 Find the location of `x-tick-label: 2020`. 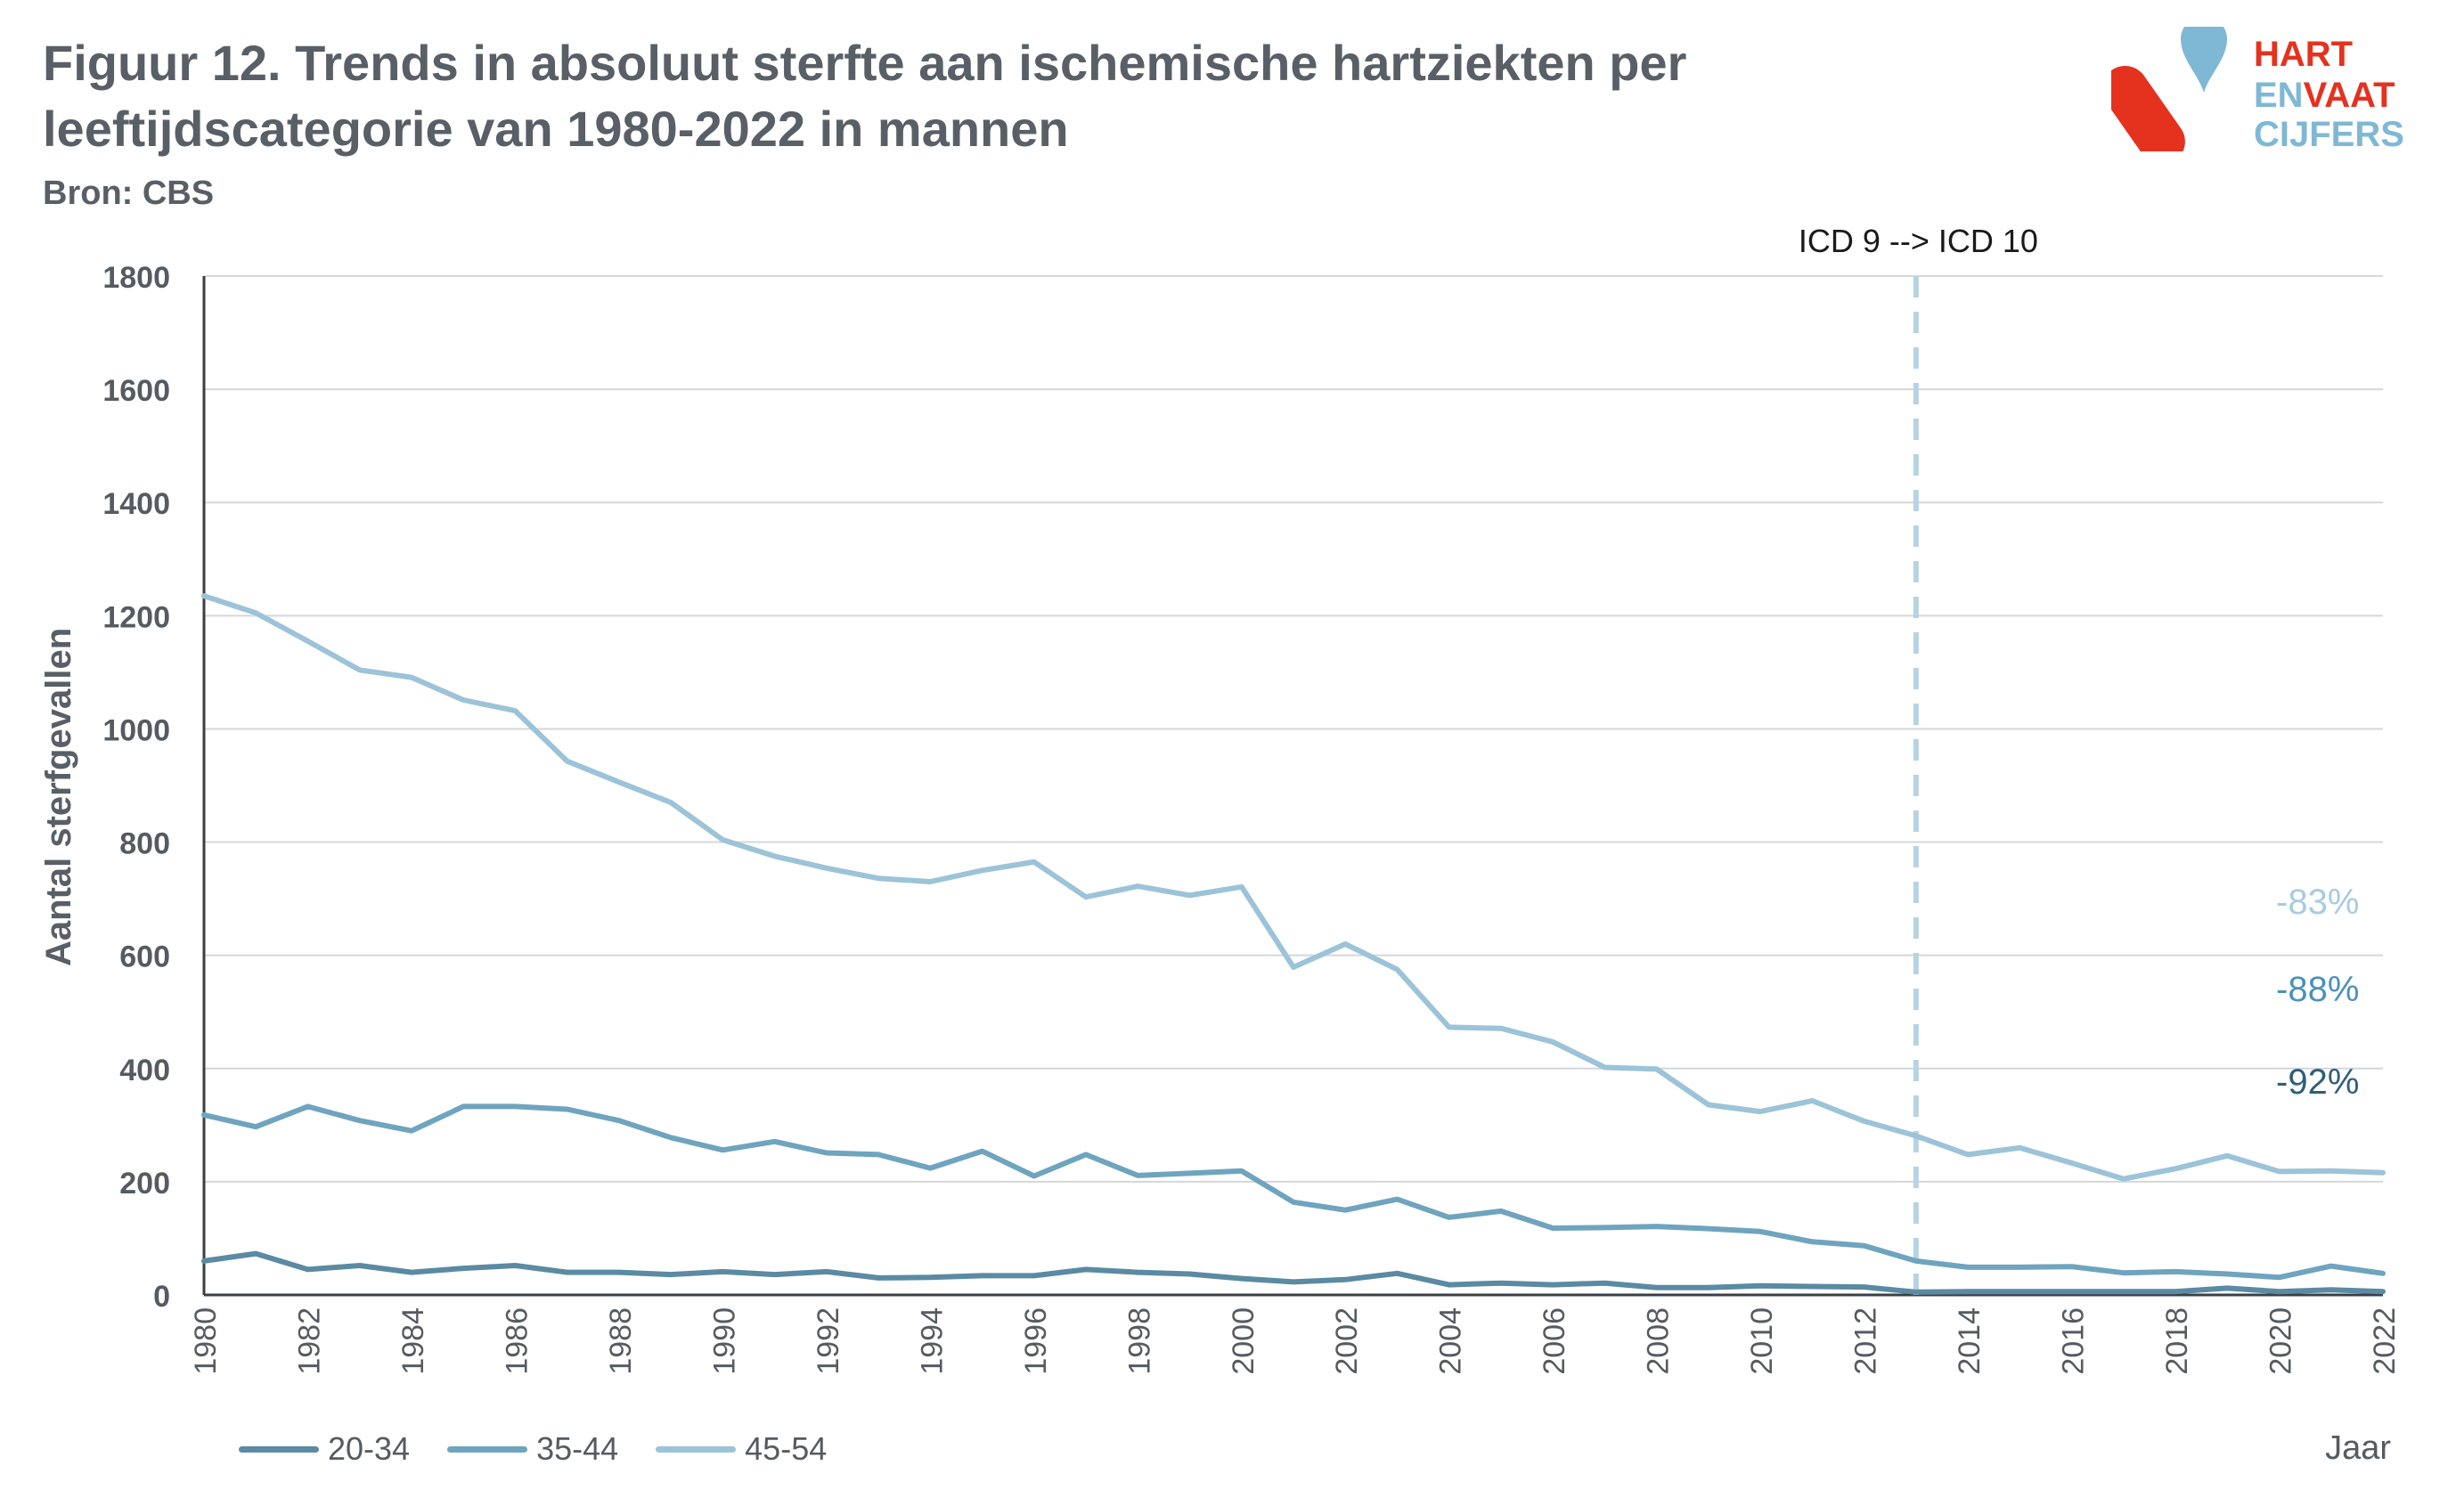

x-tick-label: 2020 is located at coordinates (2281, 1341).